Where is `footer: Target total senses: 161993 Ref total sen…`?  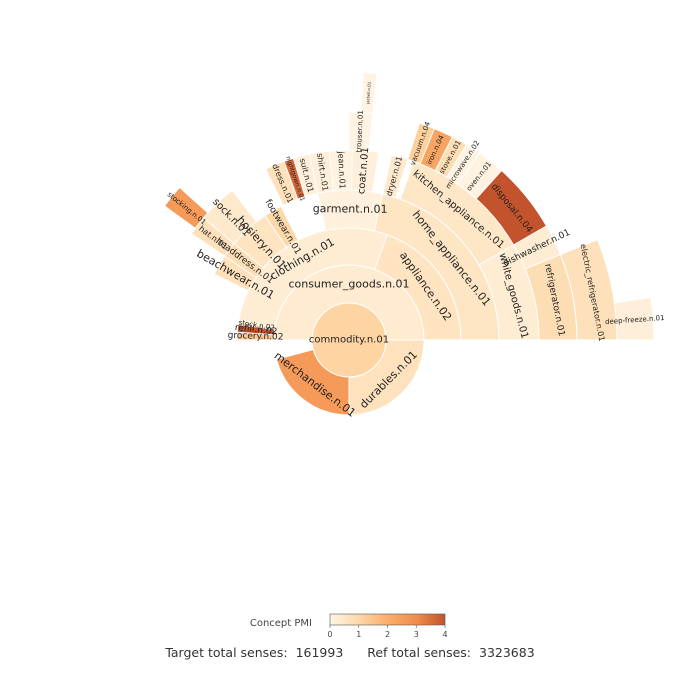 footer: Target total senses: 161993 Ref total sen… is located at coordinates (350, 652).